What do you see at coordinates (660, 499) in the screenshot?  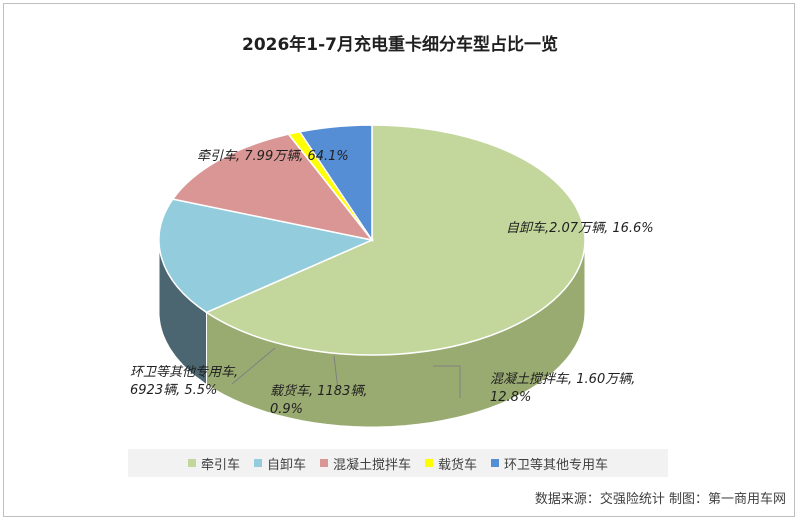 I see `source-note: 数据来源：交强险统计 制图：第一商用车网` at bounding box center [660, 499].